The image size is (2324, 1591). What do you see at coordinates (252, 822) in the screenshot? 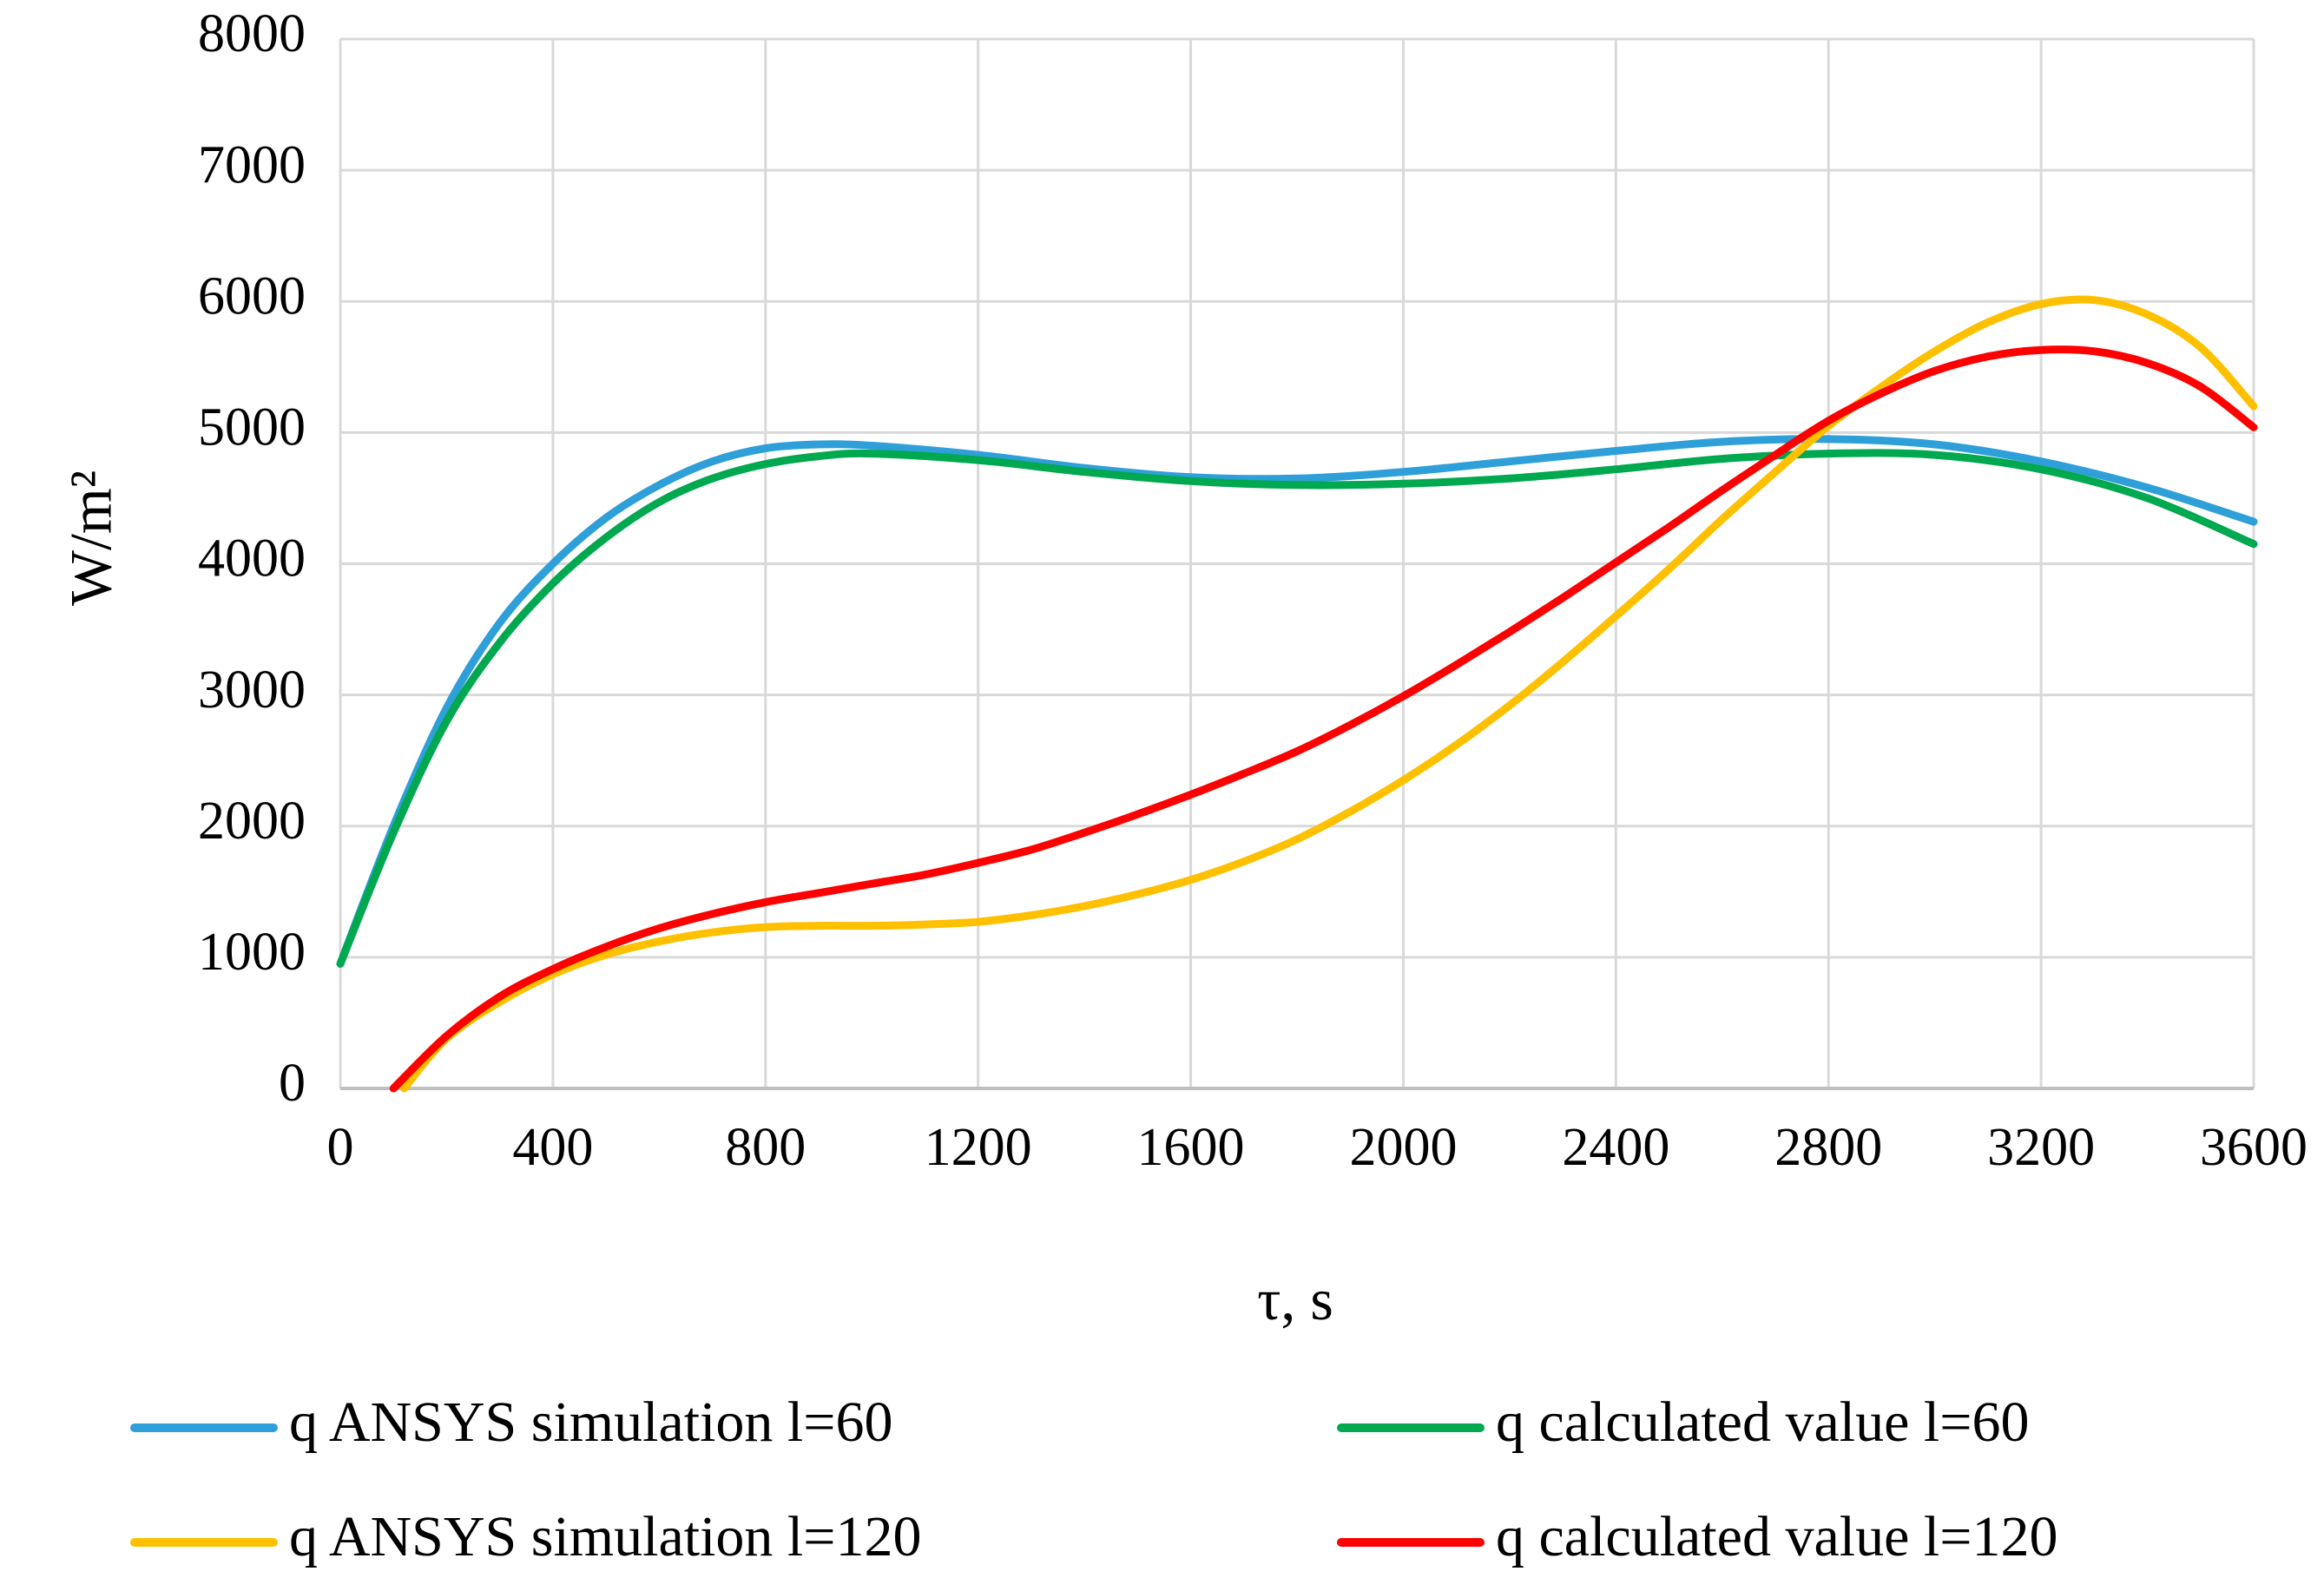
I see `y-tick-label: 2000` at bounding box center [252, 822].